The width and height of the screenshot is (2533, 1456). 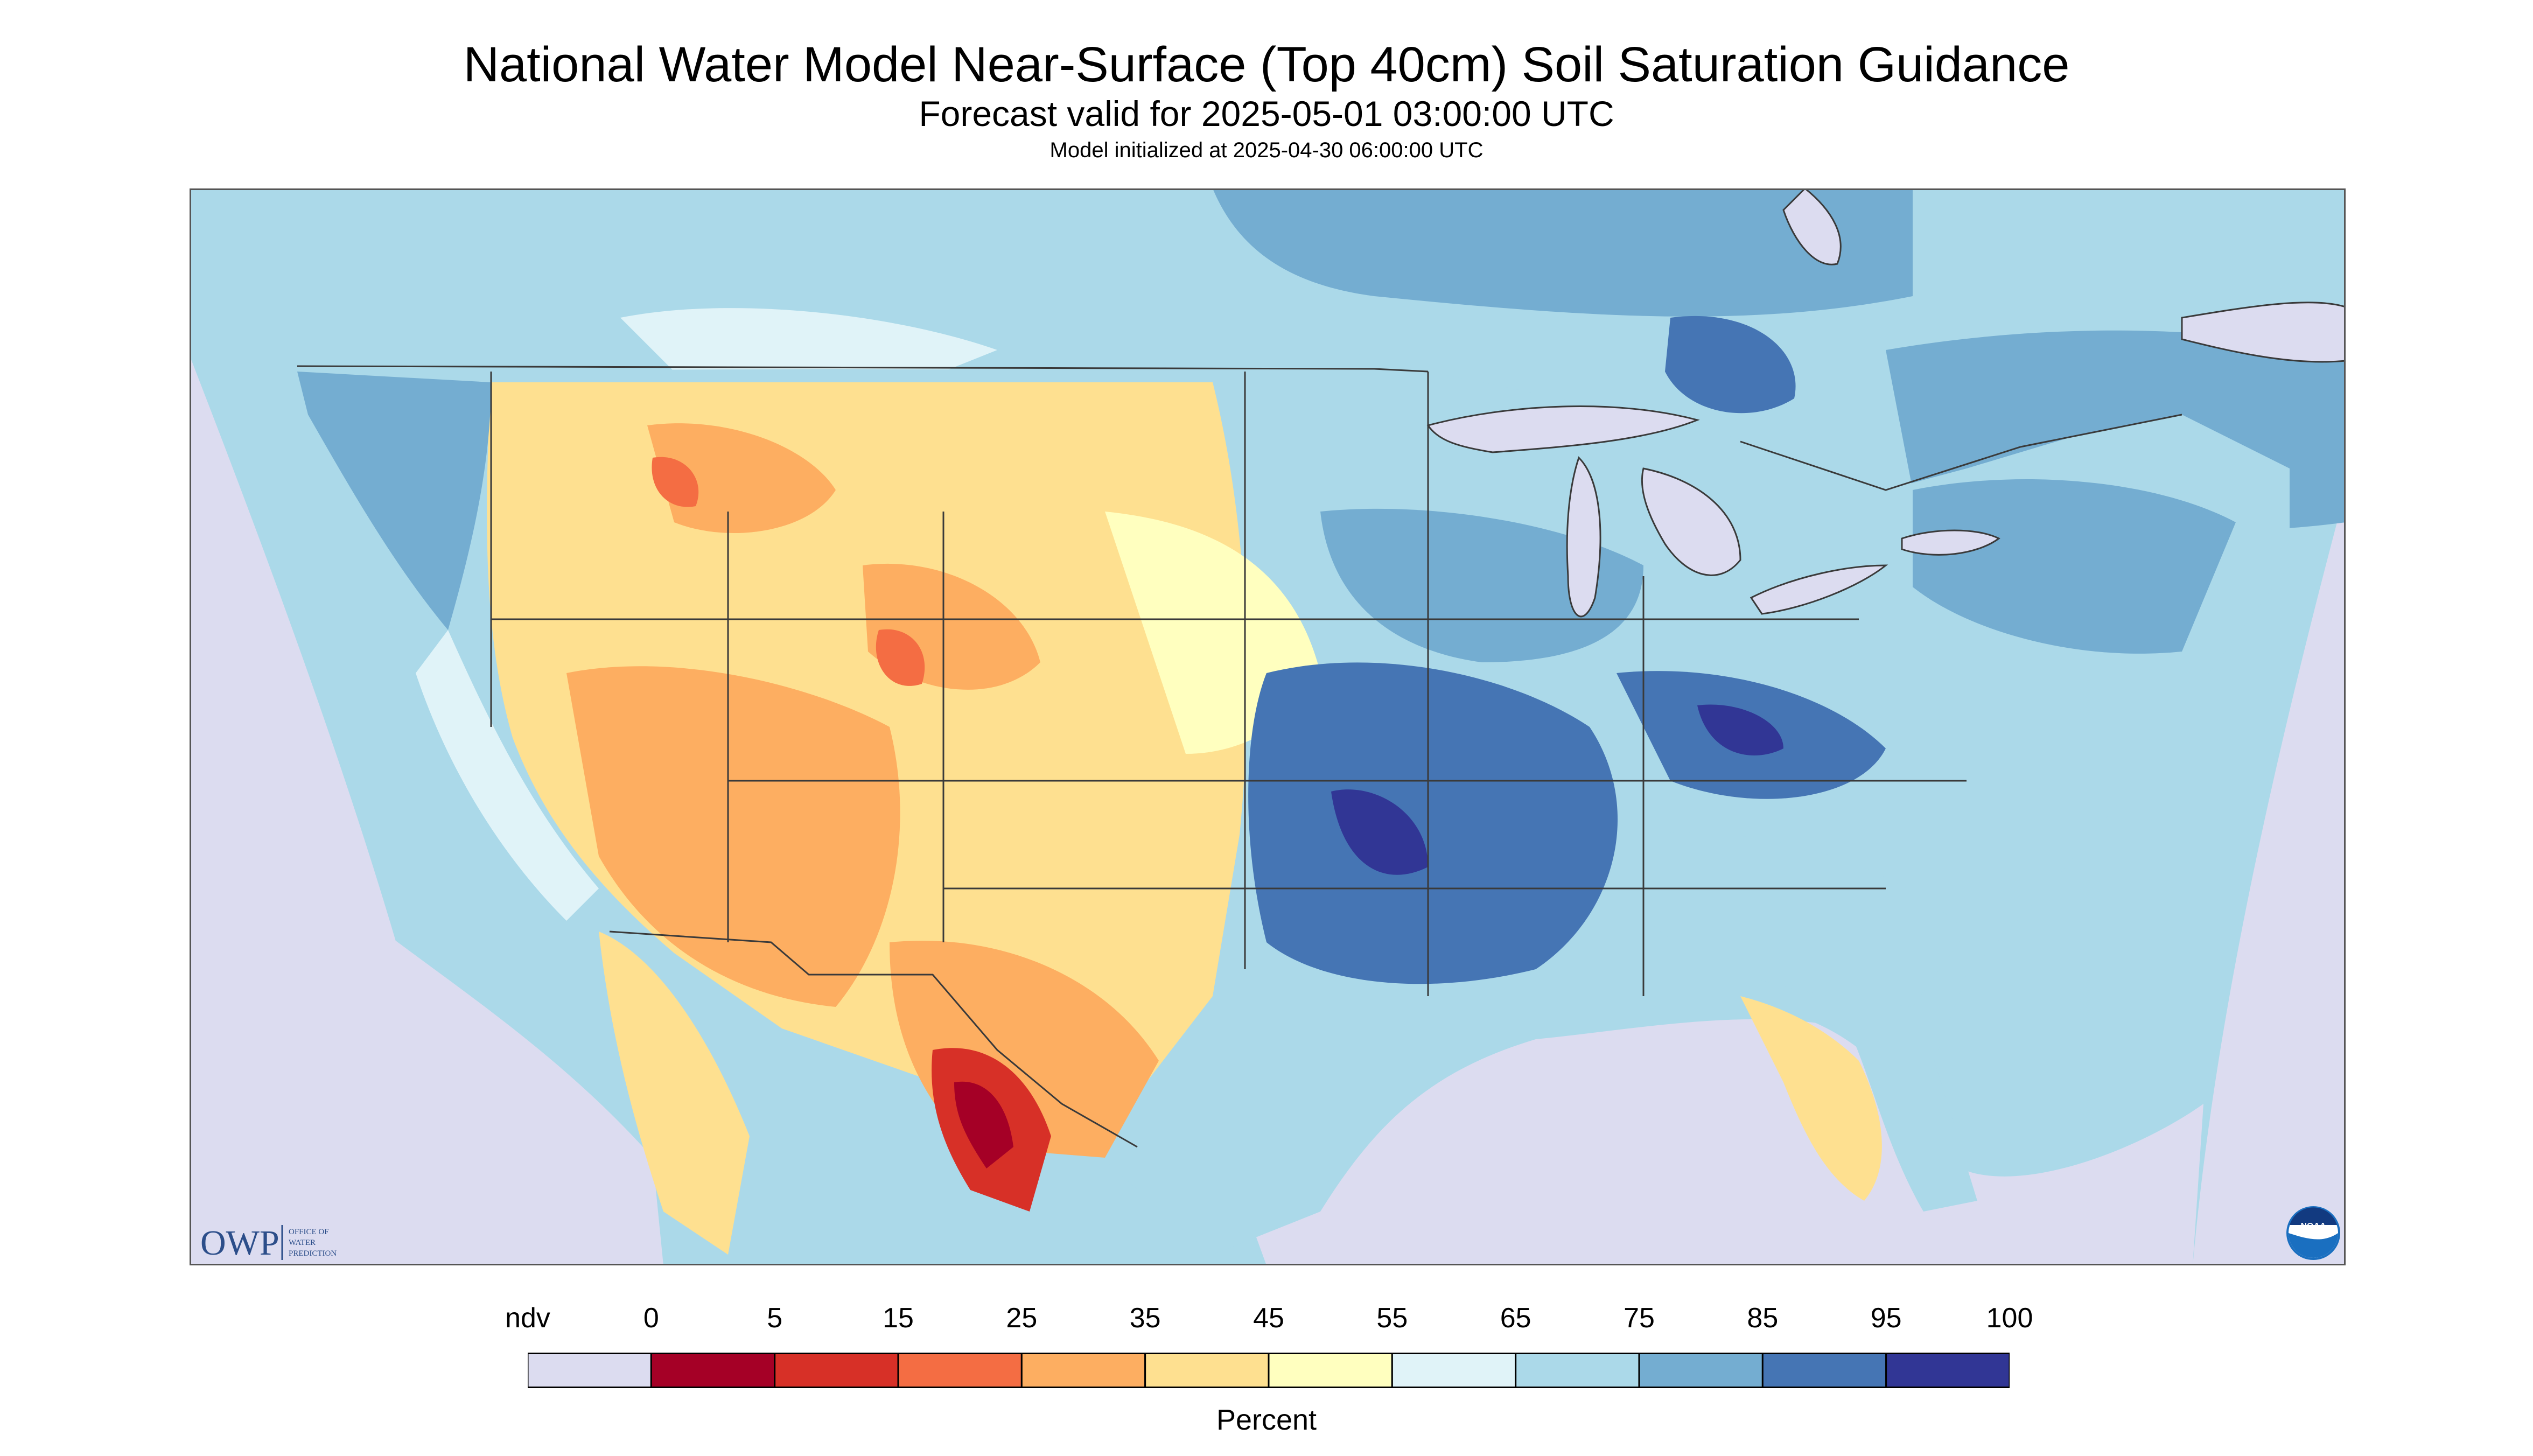 What do you see at coordinates (651, 1318) in the screenshot?
I see `legend-tick-0: 0` at bounding box center [651, 1318].